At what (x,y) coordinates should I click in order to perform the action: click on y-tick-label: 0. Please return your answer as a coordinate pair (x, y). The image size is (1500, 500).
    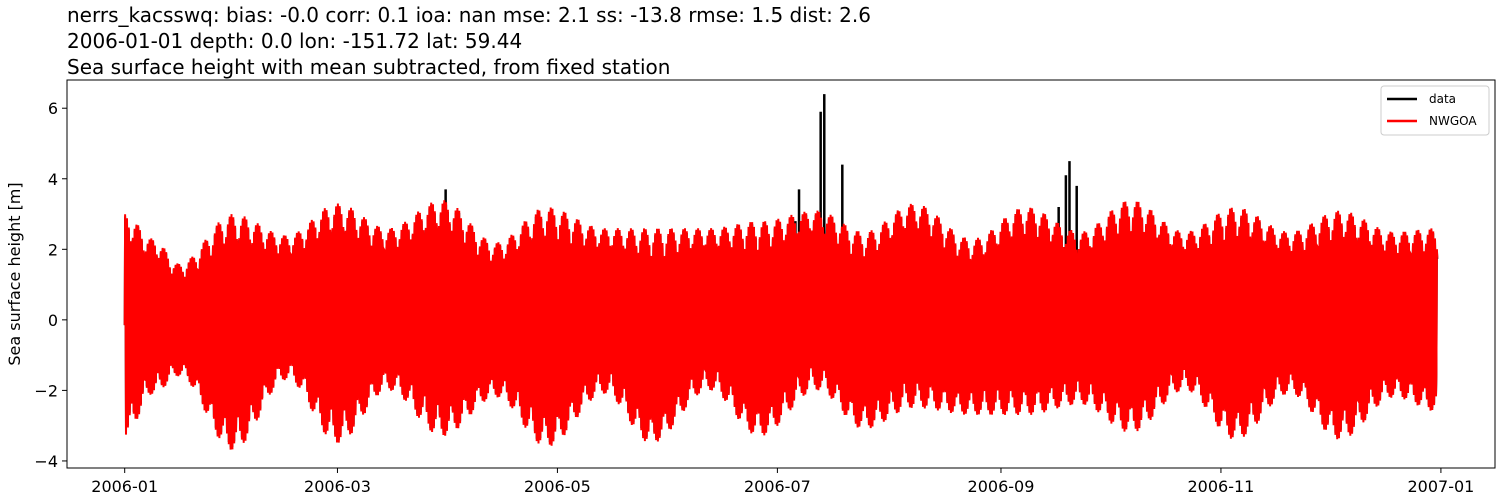
    Looking at the image, I should click on (53, 320).